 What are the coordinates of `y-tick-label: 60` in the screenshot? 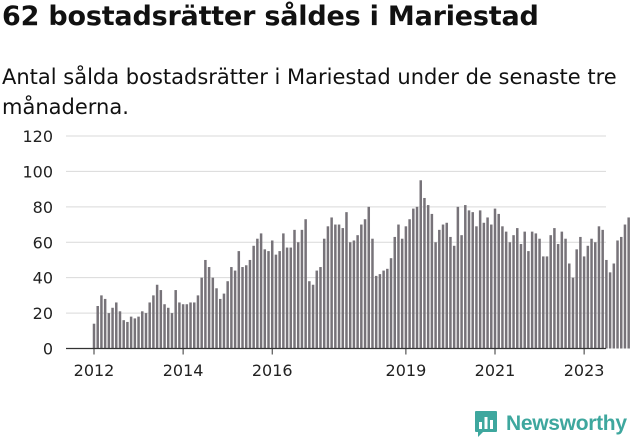 It's located at (43, 242).